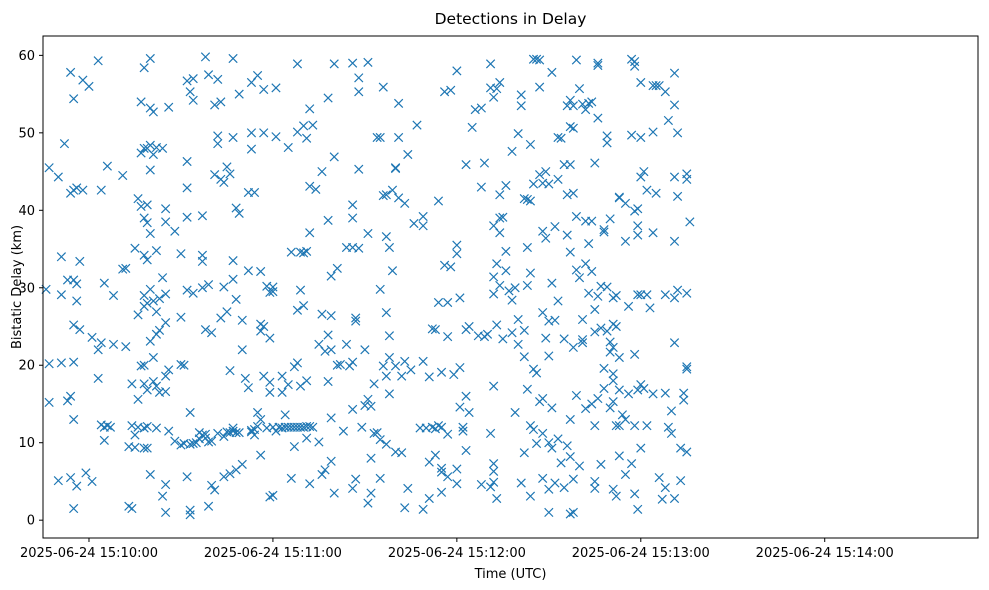 The height and width of the screenshot is (590, 989). What do you see at coordinates (26, 133) in the screenshot?
I see `y-tick-label: 50` at bounding box center [26, 133].